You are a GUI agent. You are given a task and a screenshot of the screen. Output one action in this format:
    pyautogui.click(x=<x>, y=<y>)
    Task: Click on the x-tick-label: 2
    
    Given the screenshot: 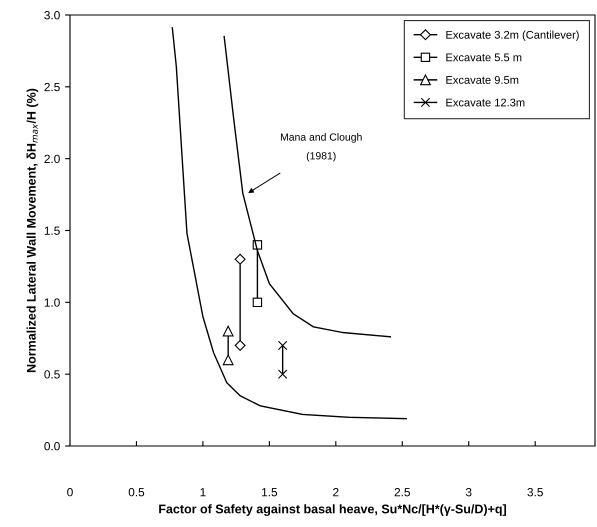 What is the action you would take?
    pyautogui.click(x=336, y=492)
    